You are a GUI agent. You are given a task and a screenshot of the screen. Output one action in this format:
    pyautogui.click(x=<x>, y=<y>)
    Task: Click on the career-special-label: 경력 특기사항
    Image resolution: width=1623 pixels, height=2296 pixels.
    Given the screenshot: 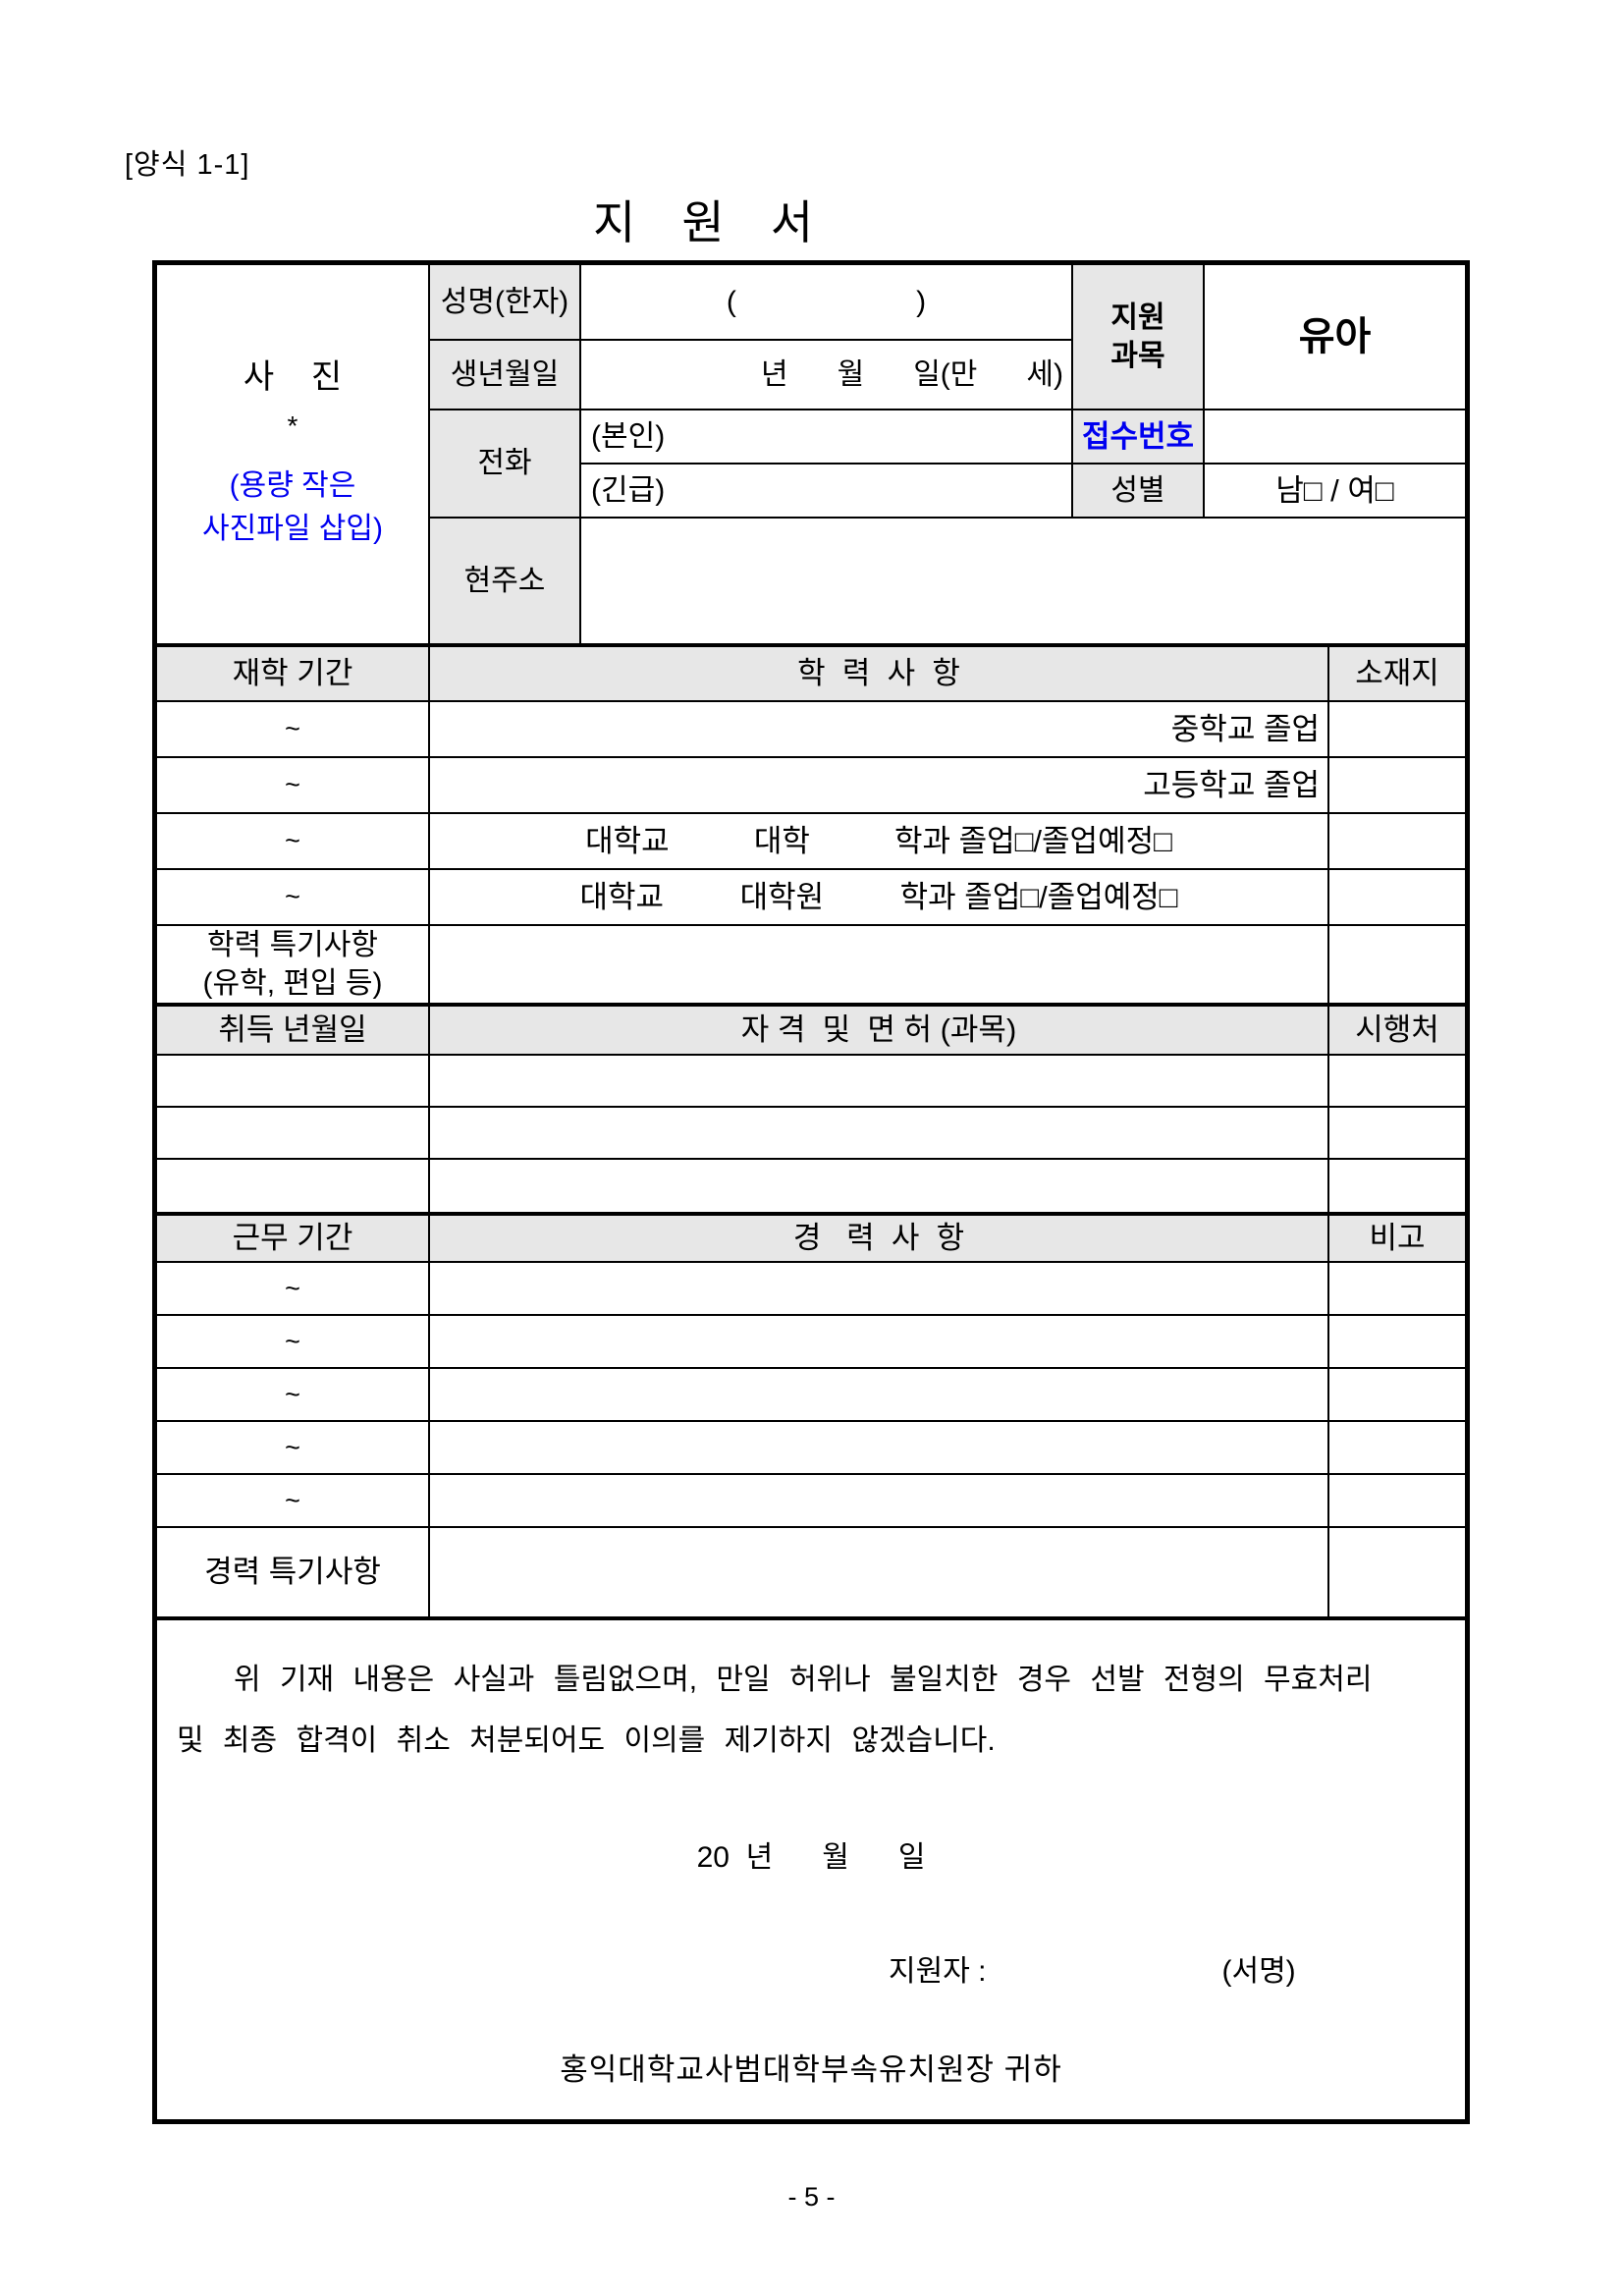 What is the action you would take?
    pyautogui.click(x=293, y=1572)
    